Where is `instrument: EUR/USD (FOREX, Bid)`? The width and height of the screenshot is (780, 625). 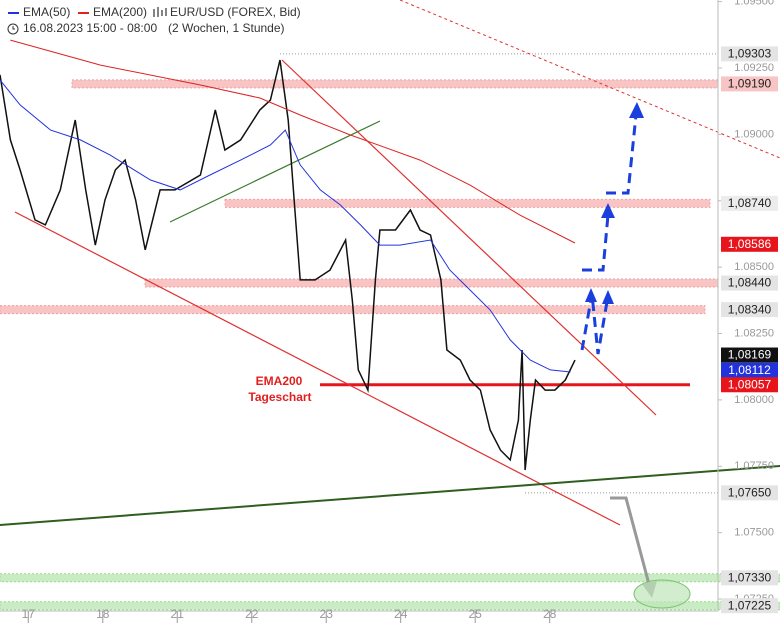
instrument: EUR/USD (FOREX, Bid) is located at coordinates (235, 12).